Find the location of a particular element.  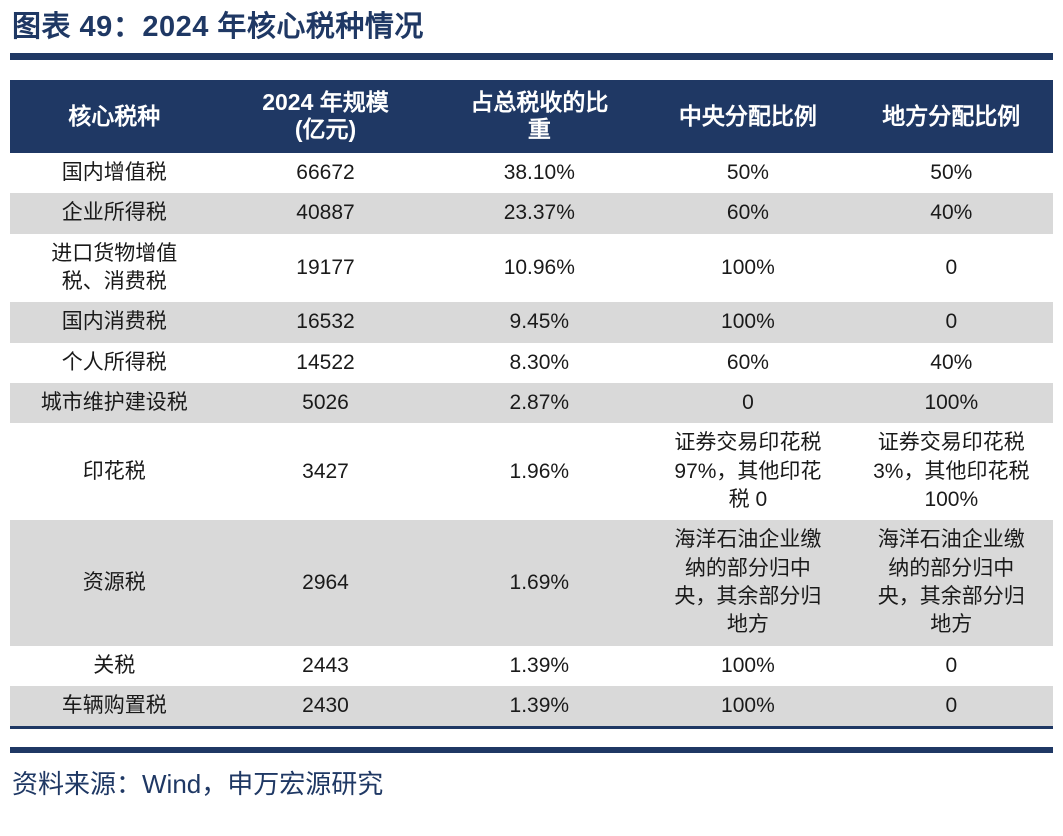

table-row: 国内消费税 16532 9.45% 100% 0 is located at coordinates (531, 322).